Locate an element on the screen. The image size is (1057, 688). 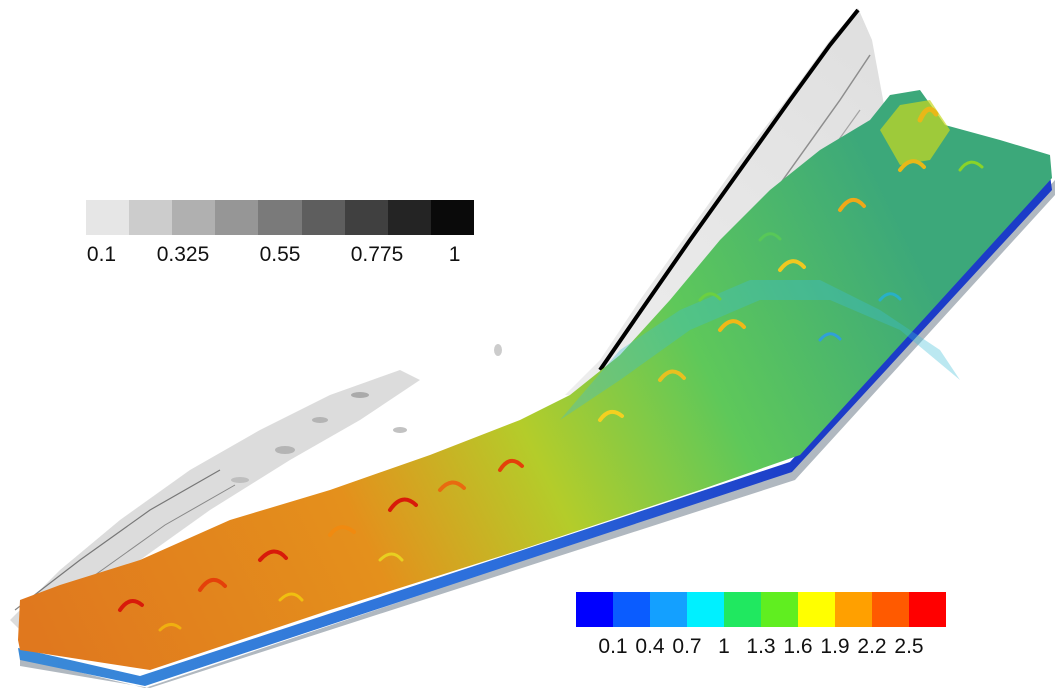
grayscale-legend-label: 0.55 is located at coordinates (280, 254).